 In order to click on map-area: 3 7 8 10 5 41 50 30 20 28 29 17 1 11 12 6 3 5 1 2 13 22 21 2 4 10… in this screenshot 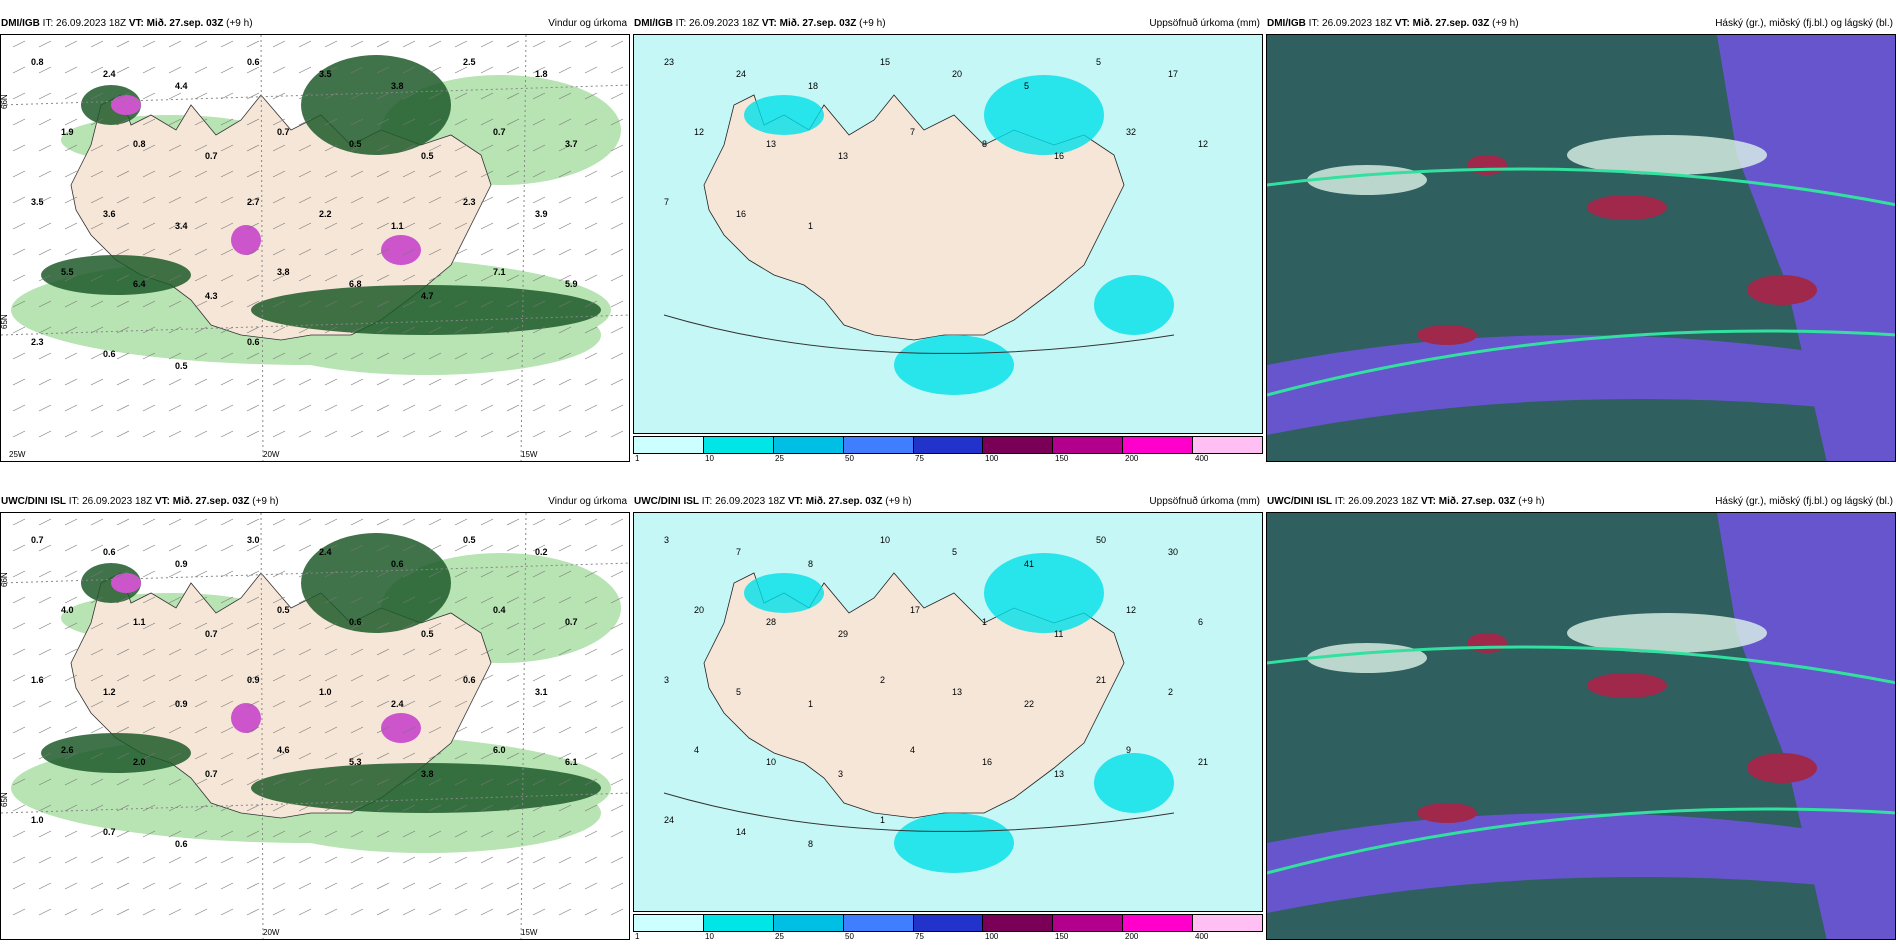, I will do `click(948, 712)`.